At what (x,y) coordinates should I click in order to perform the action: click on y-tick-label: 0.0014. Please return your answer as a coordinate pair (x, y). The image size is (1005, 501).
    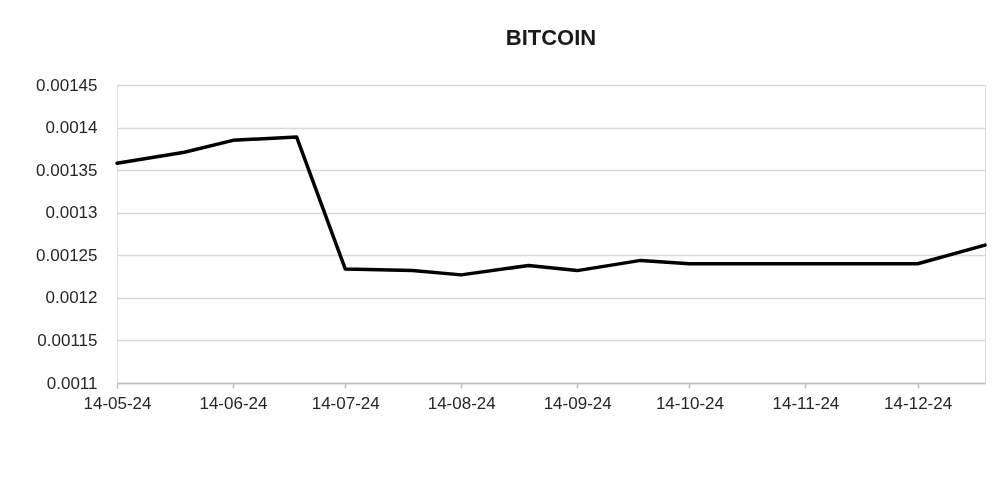
    Looking at the image, I should click on (71, 128).